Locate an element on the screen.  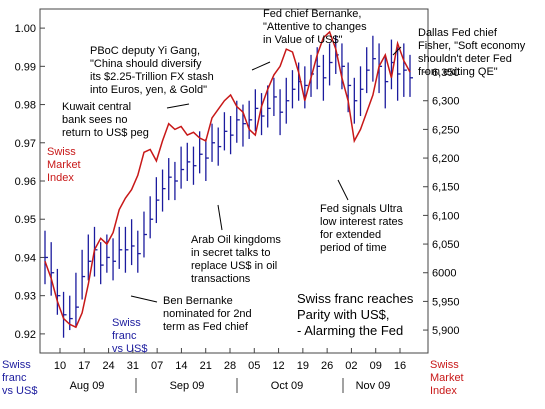
left-tick-label: 0.95 is located at coordinates (25, 220).